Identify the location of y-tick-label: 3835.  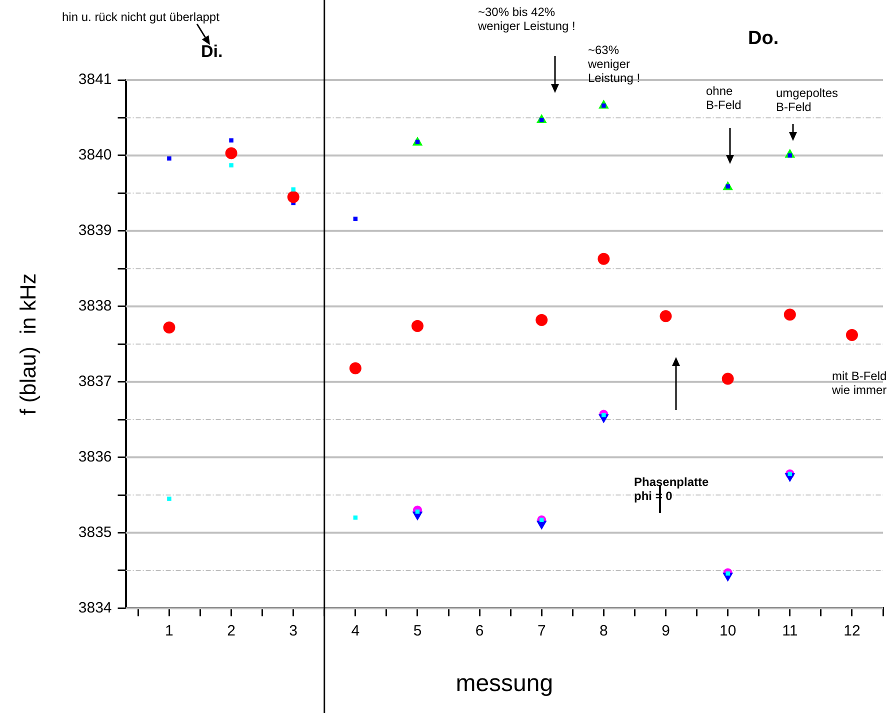
(95, 532).